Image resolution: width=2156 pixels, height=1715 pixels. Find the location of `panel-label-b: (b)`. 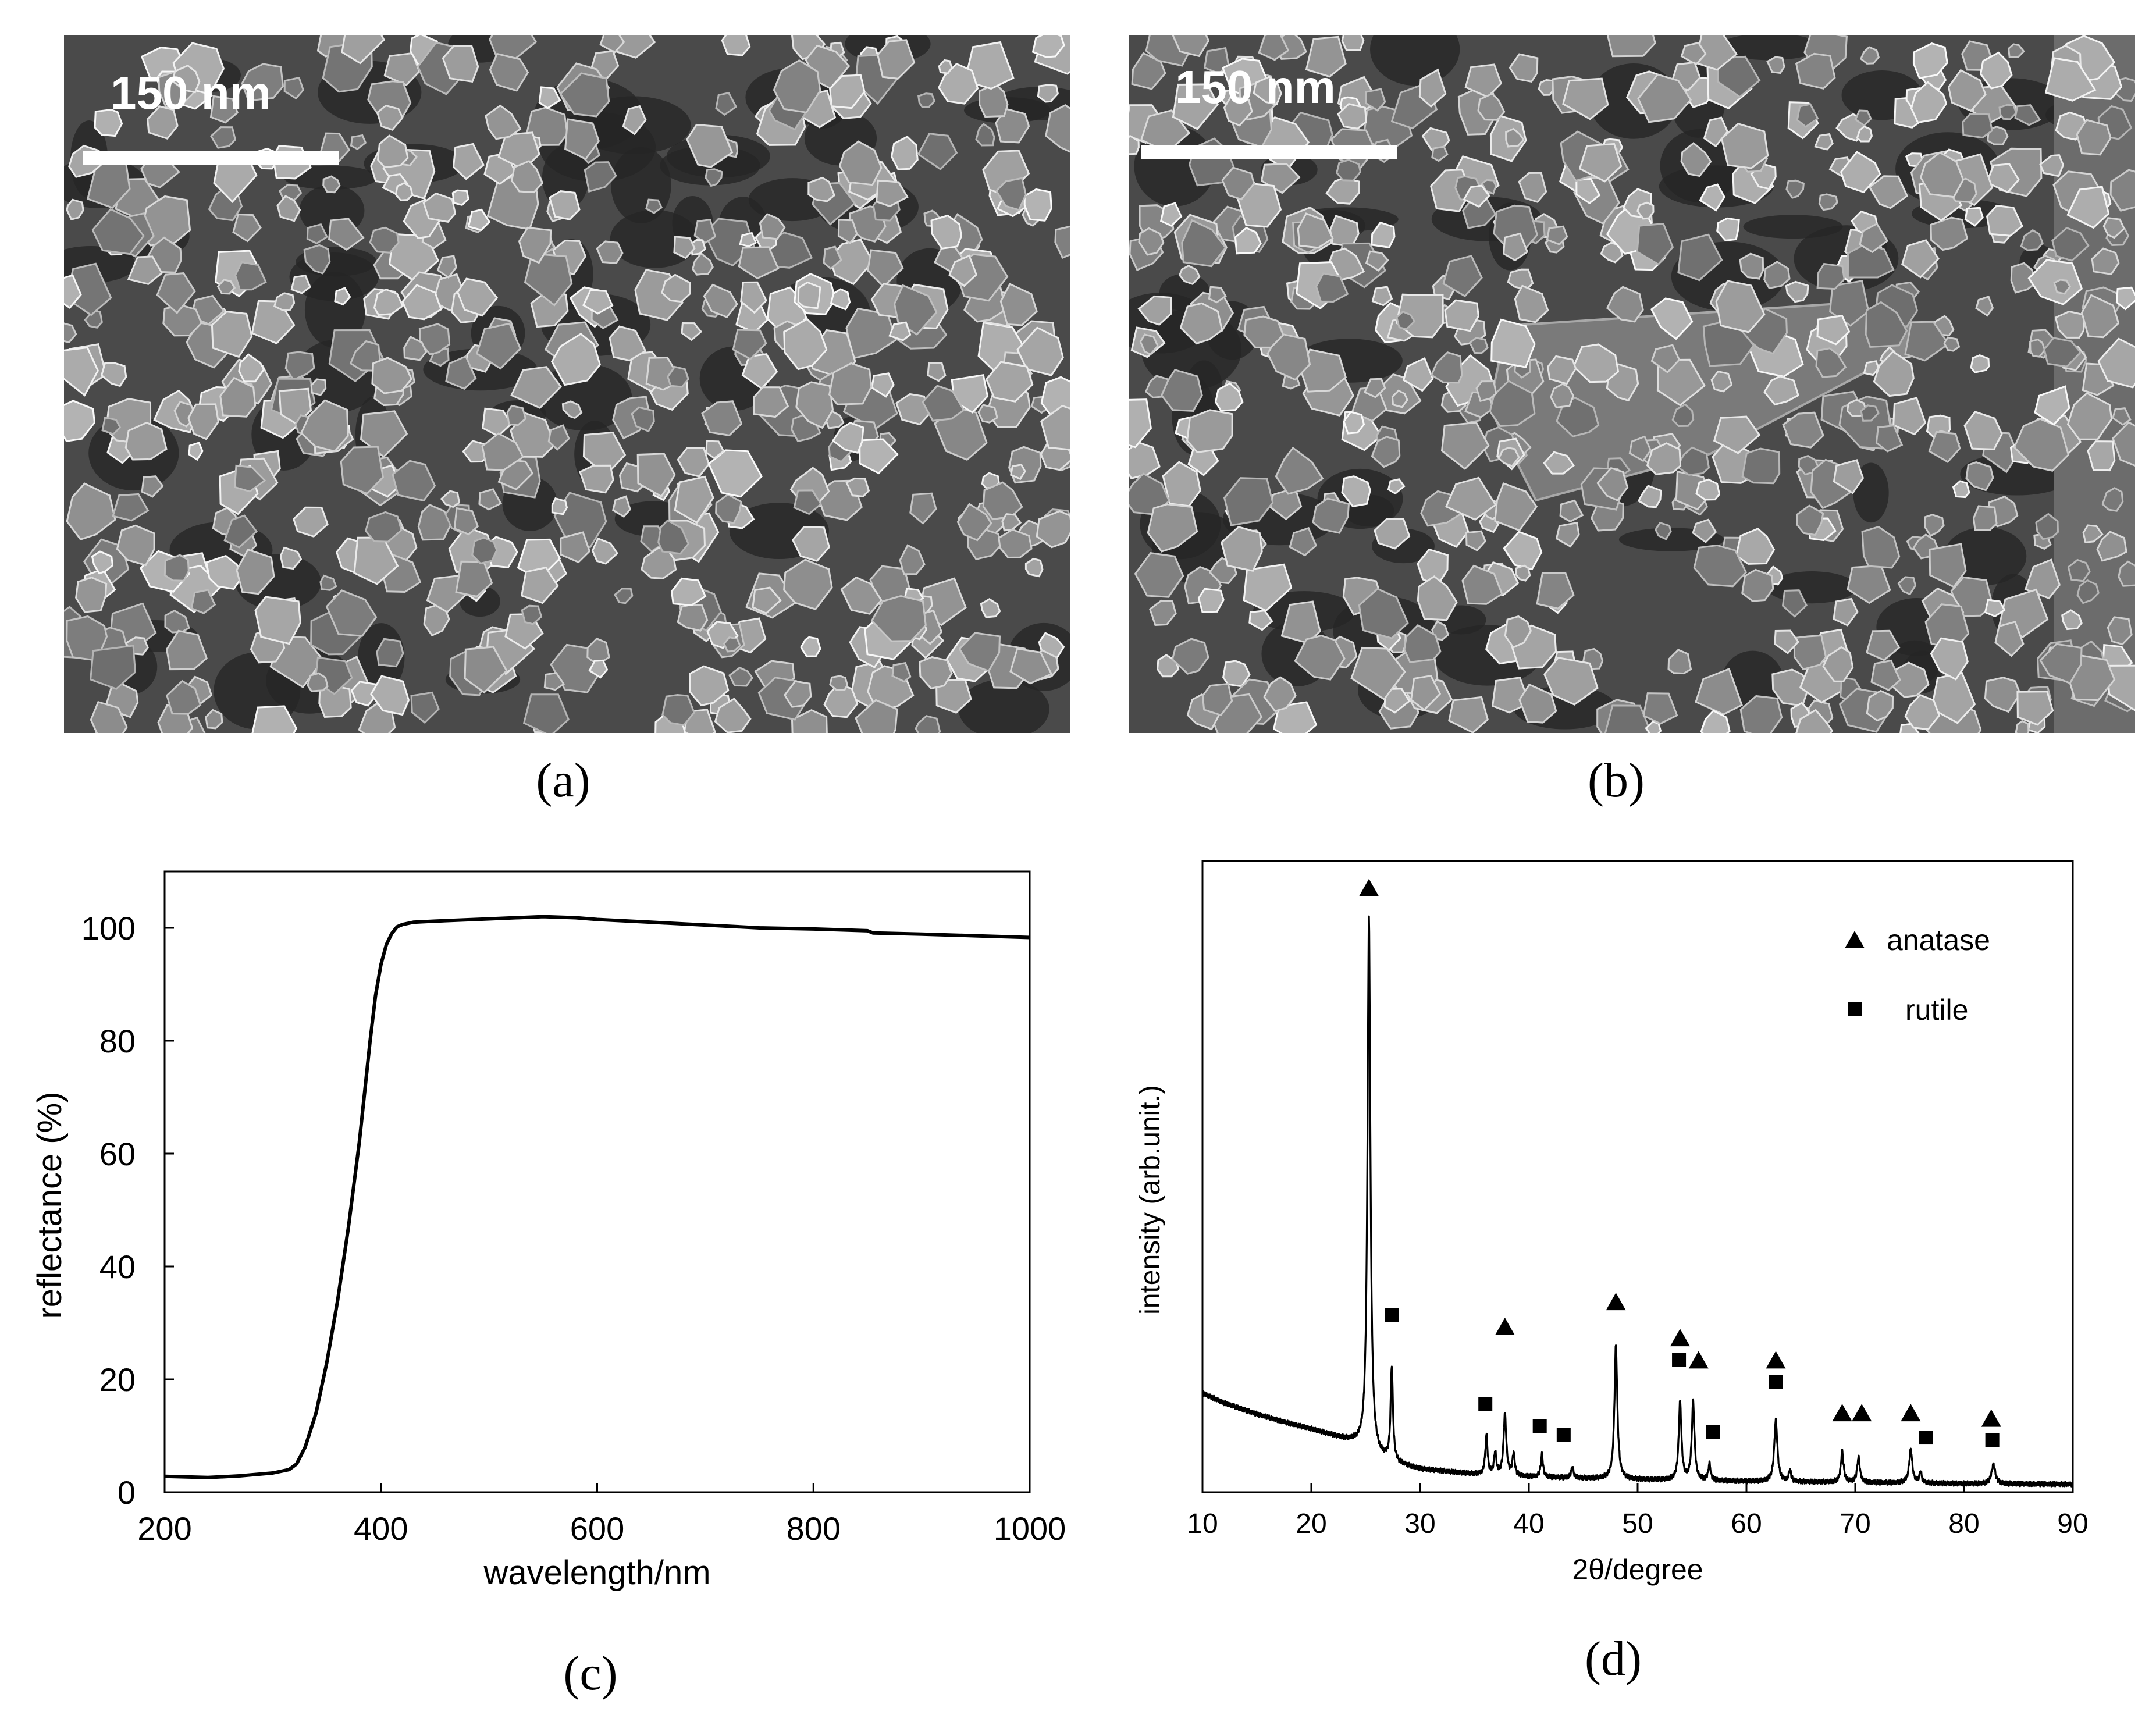

panel-label-b: (b) is located at coordinates (1616, 780).